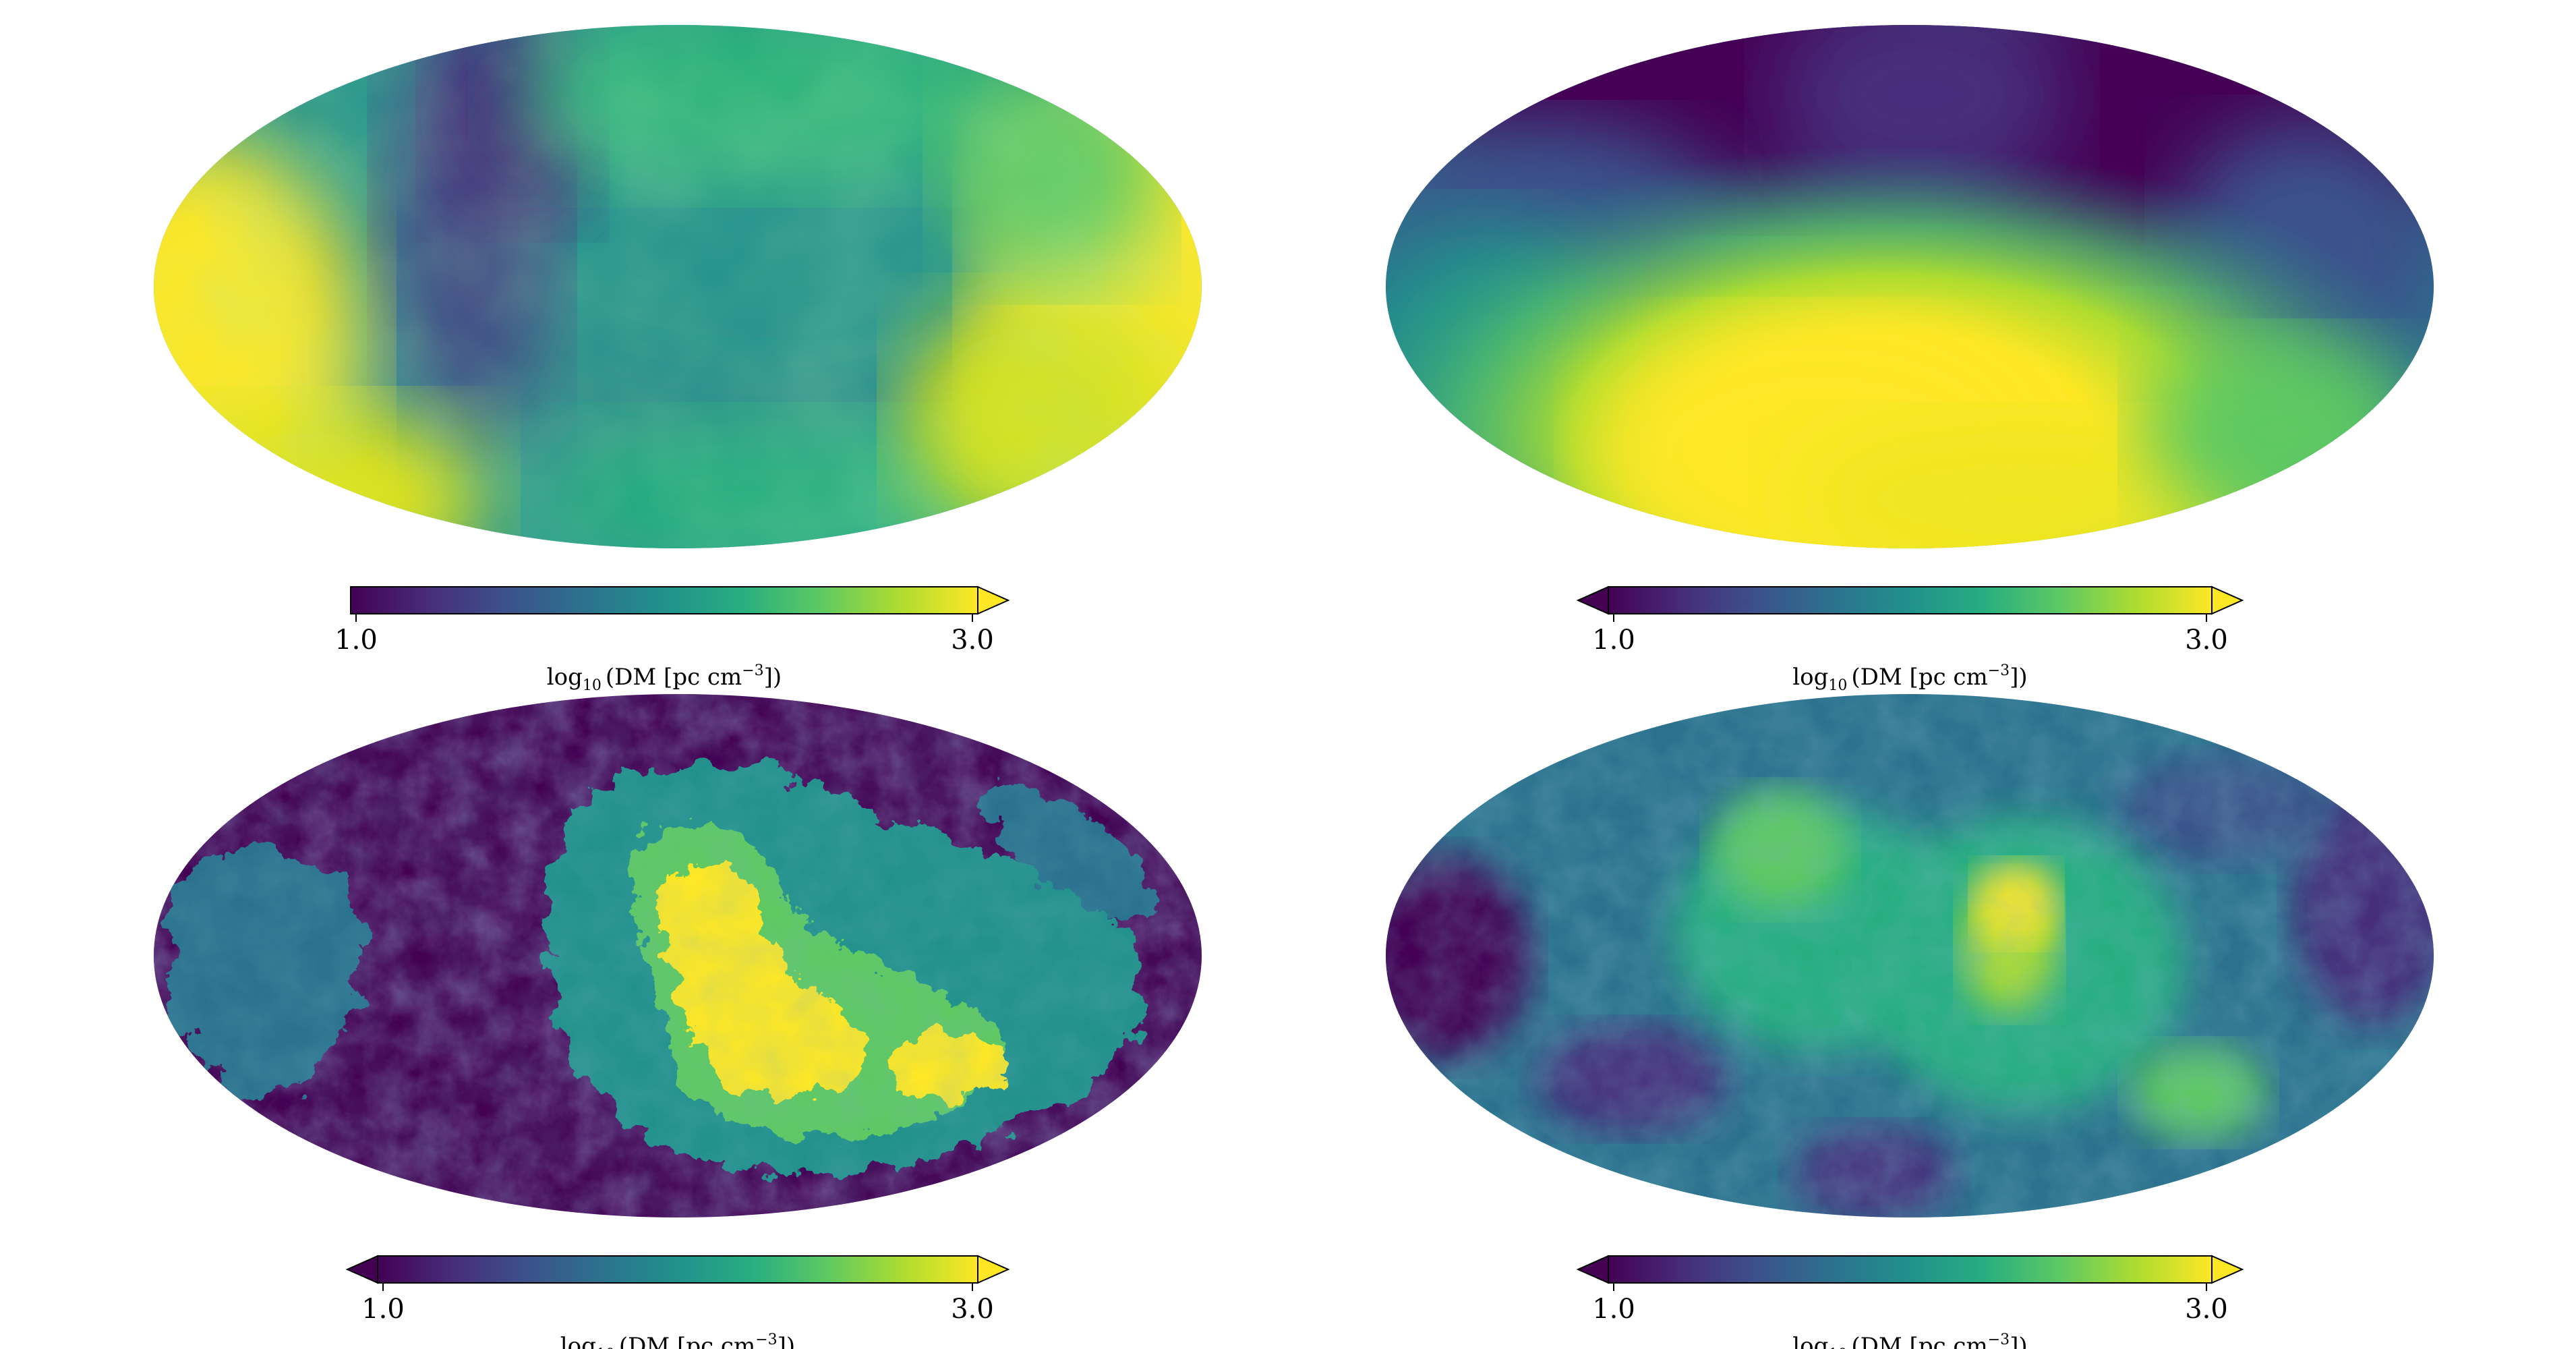 This screenshot has height=1349, width=2576. I want to click on colorbar-bottom-left: 1.0 3.0 log10(DM [pc cm−3]), so click(677, 1302).